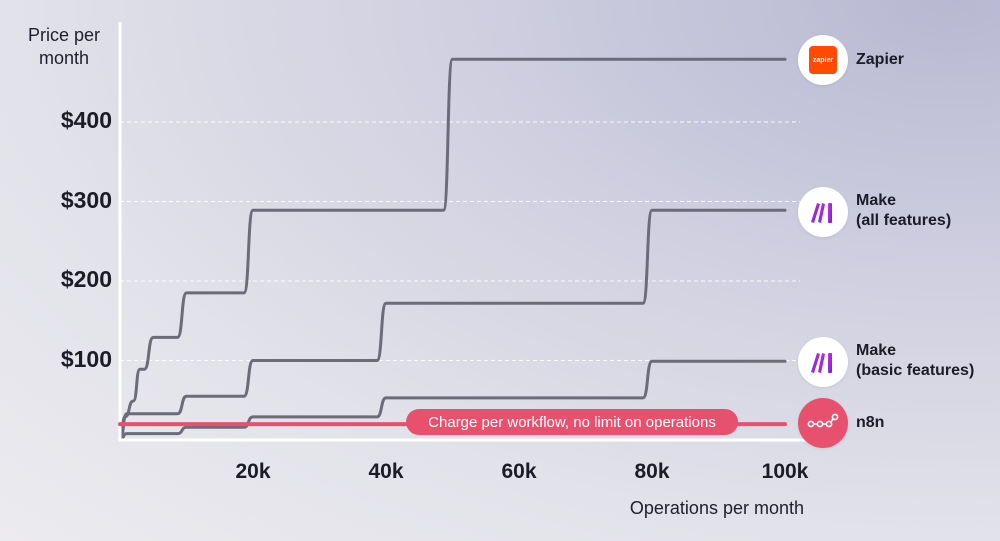  I want to click on y-tick-label: $400, so click(86, 120).